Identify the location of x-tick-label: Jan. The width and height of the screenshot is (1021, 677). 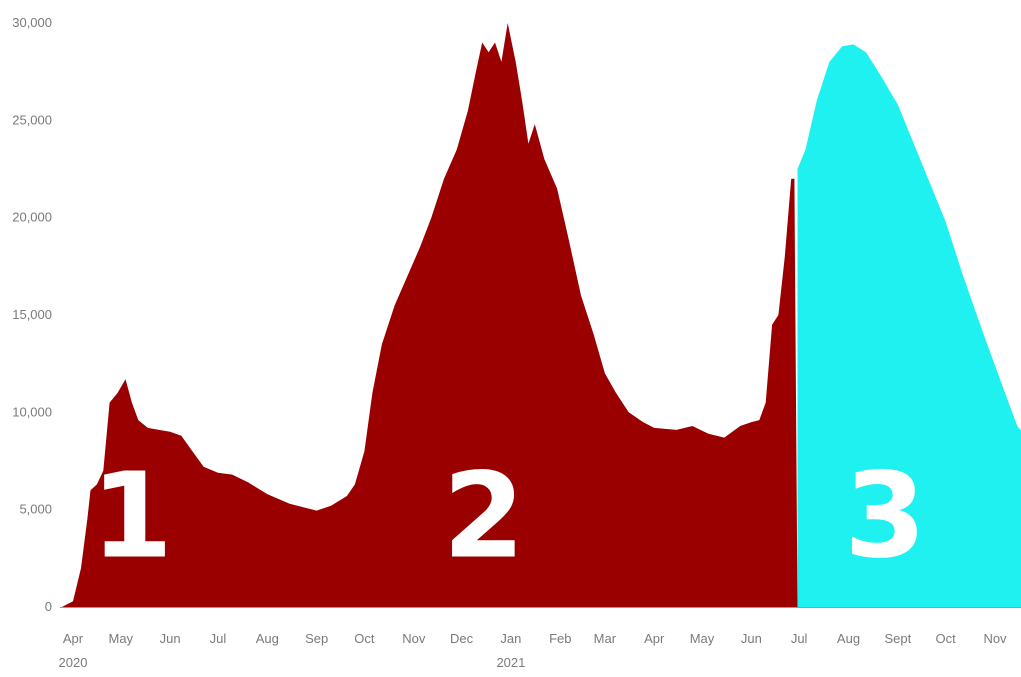
(510, 638).